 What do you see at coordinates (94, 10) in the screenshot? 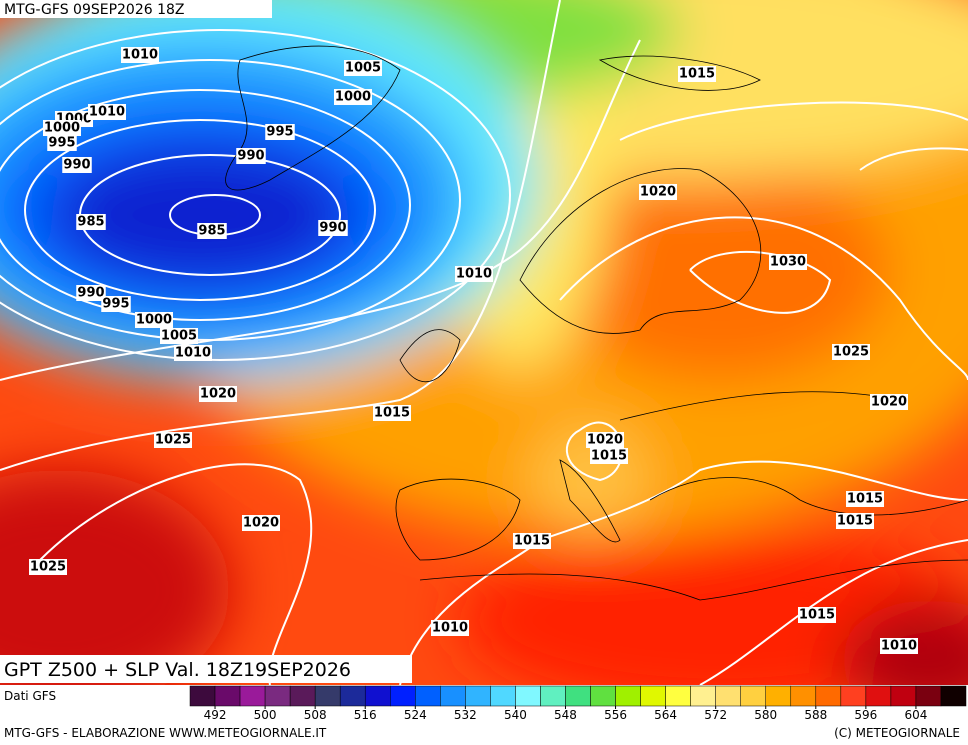
I see `run-label: MTG-GFS 09SEP2026 18Z` at bounding box center [94, 10].